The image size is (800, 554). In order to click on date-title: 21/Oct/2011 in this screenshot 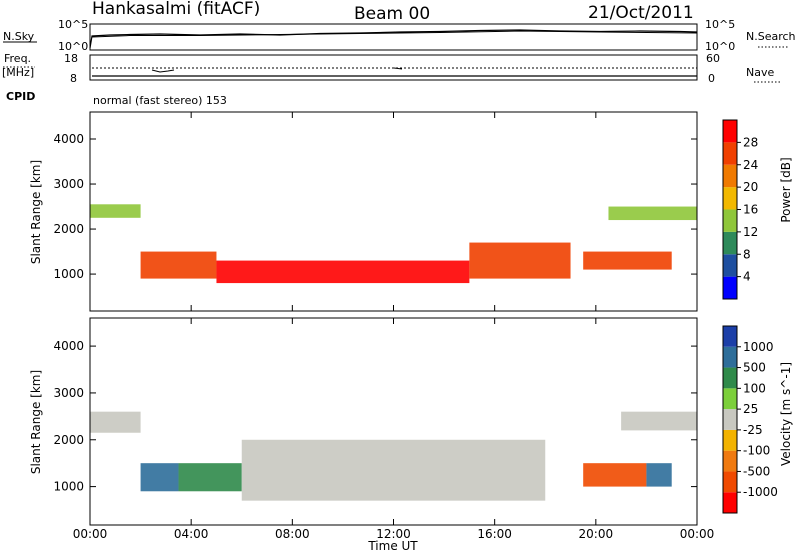, I will do `click(641, 13)`.